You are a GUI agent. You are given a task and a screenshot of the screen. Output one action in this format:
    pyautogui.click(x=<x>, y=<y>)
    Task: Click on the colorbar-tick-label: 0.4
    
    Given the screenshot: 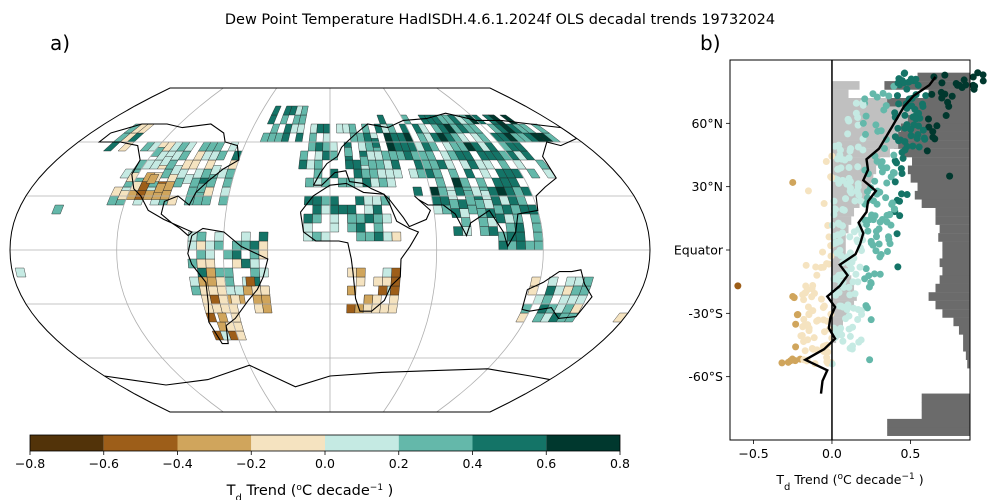 What is the action you would take?
    pyautogui.click(x=473, y=463)
    